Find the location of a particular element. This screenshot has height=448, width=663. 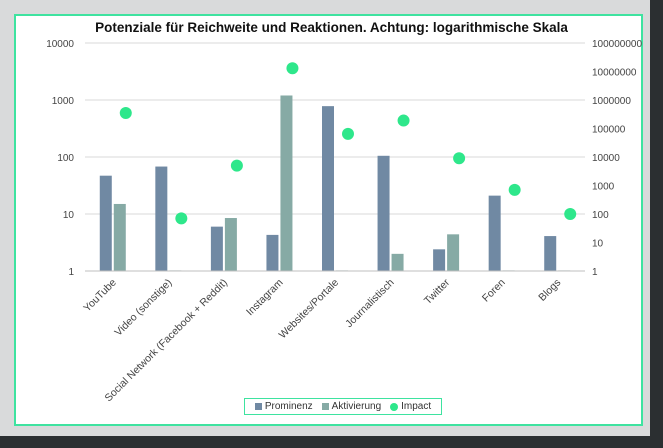

y-right-tick-label: 1000 is located at coordinates (603, 187).